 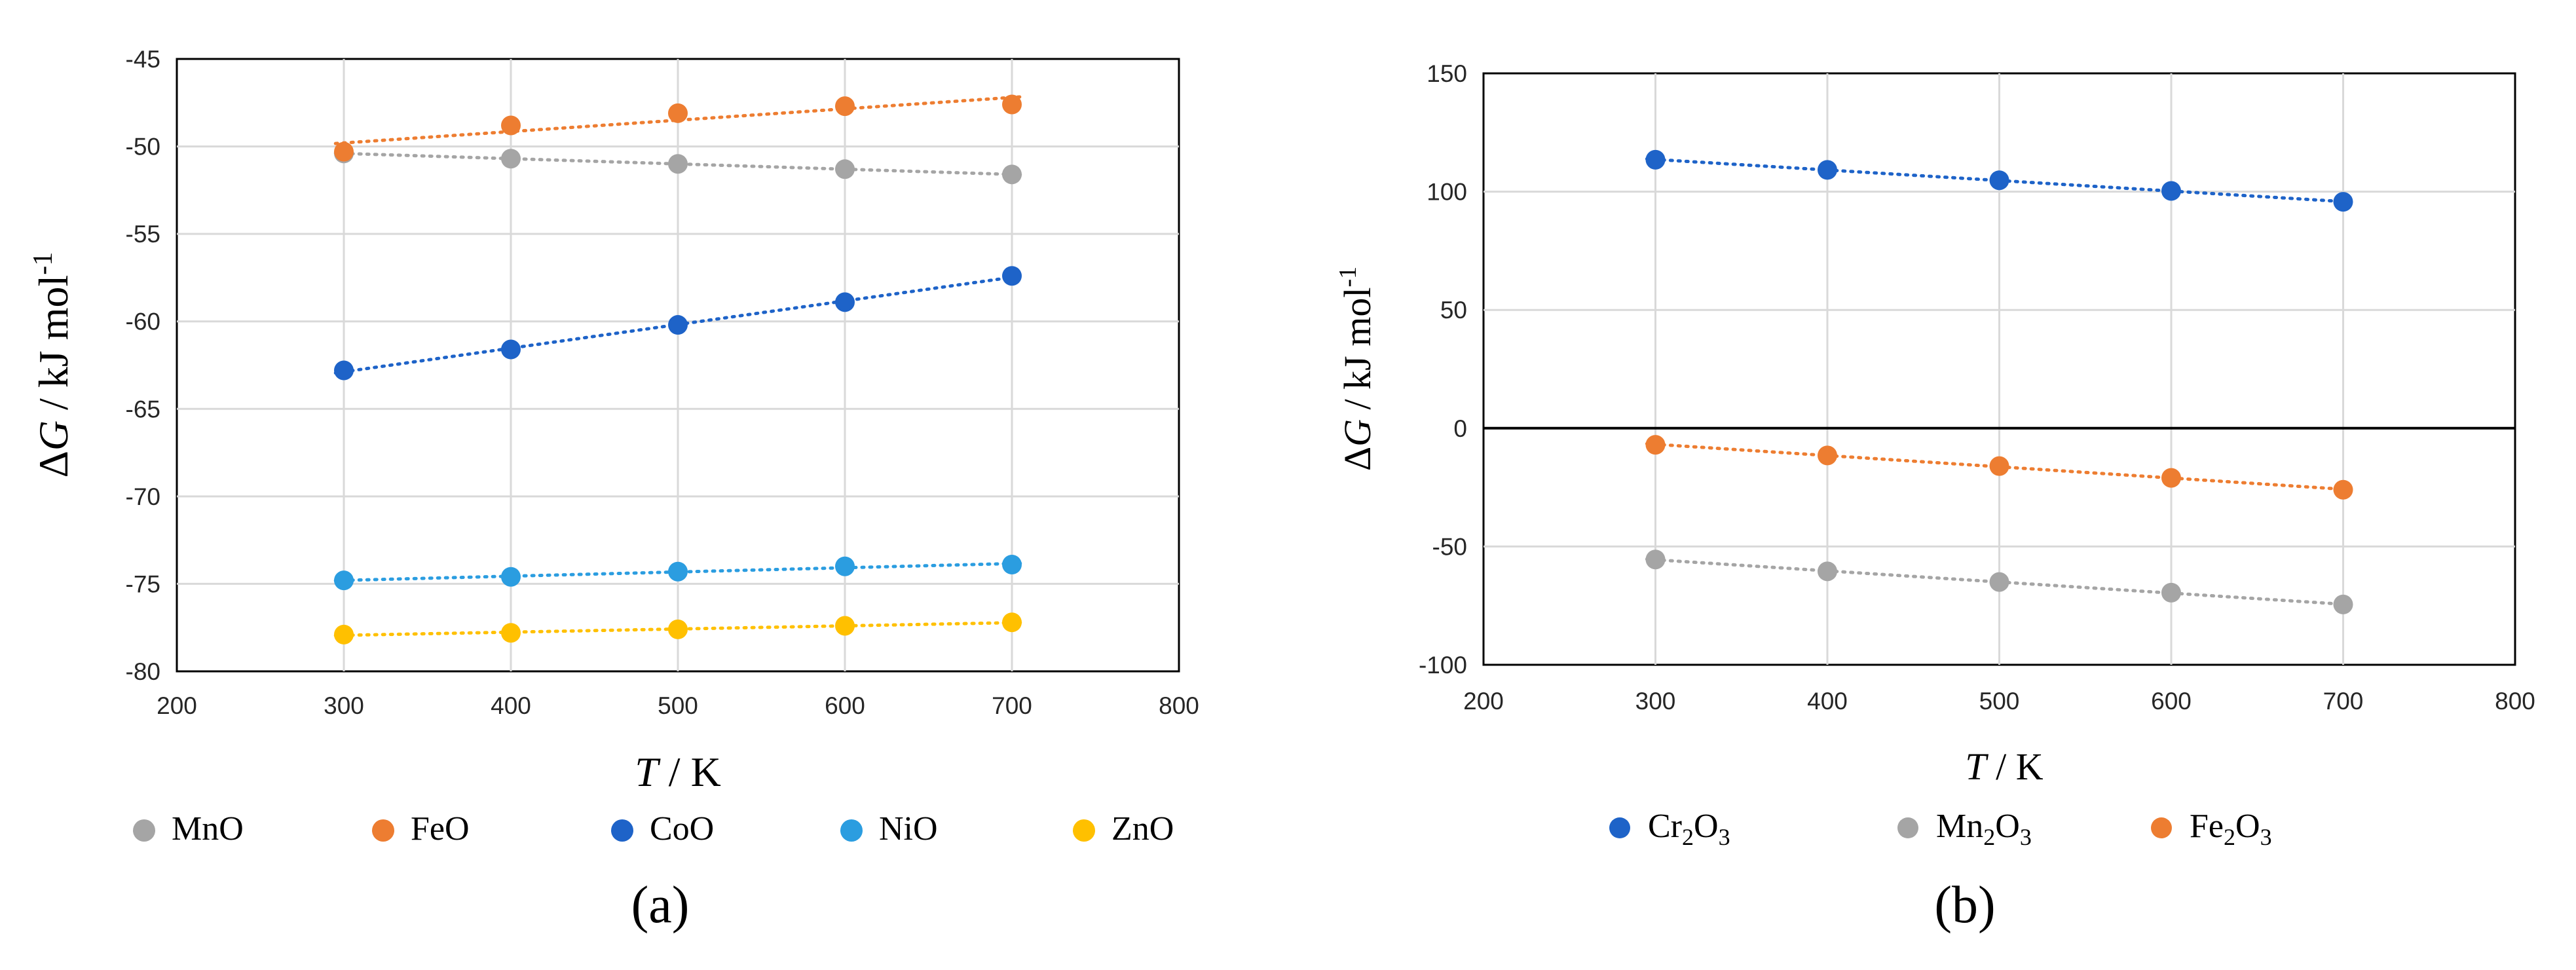 What do you see at coordinates (1665, 826) in the screenshot?
I see `legend-formula-part: Cr` at bounding box center [1665, 826].